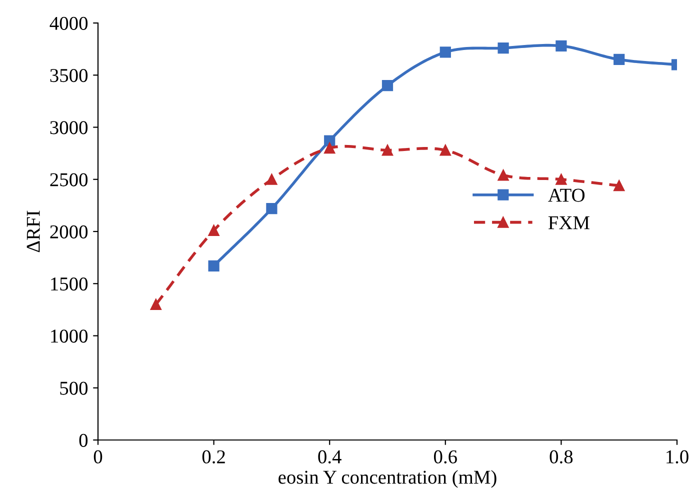 The image size is (693, 502). Describe the element at coordinates (330, 457) in the screenshot. I see `x-tick-label: 0.4` at that location.